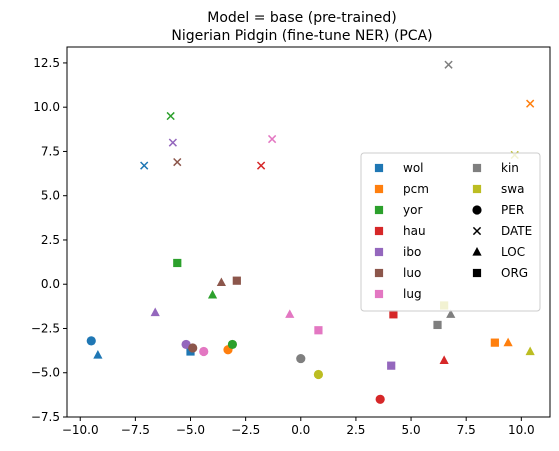  What do you see at coordinates (50, 151) in the screenshot?
I see `y-tick-label: 7.5` at bounding box center [50, 151].